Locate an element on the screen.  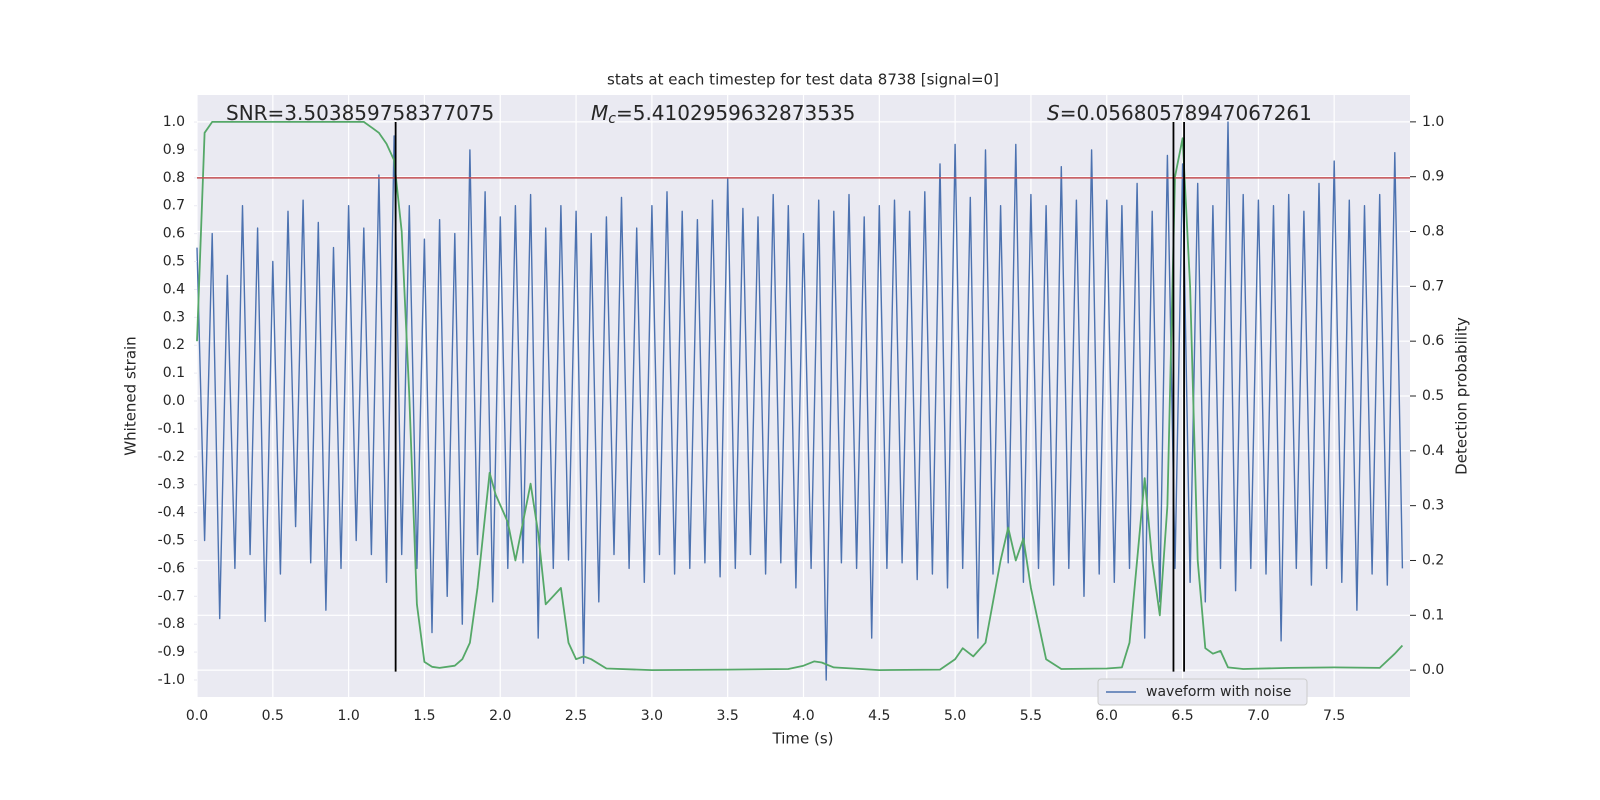
x-tick-label: 4.5 is located at coordinates (879, 716).